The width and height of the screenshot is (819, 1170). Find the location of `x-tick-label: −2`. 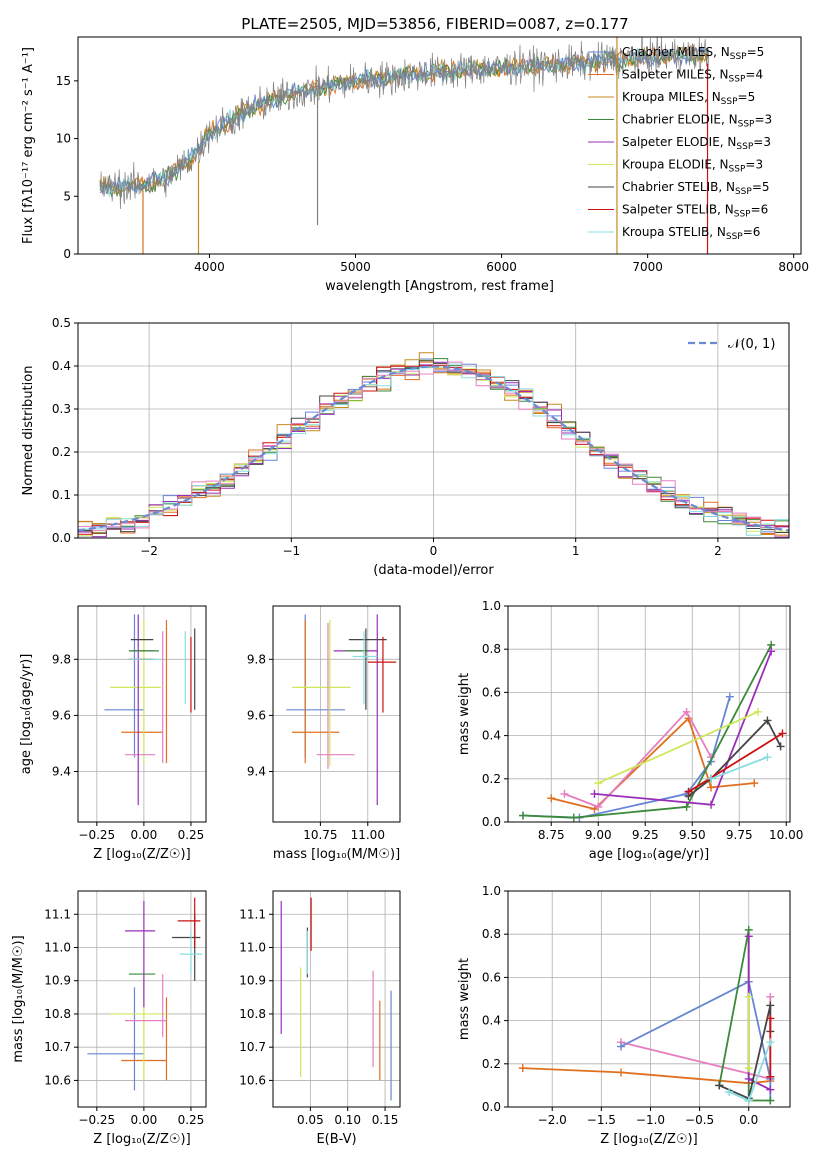

x-tick-label: −2 is located at coordinates (149, 551).